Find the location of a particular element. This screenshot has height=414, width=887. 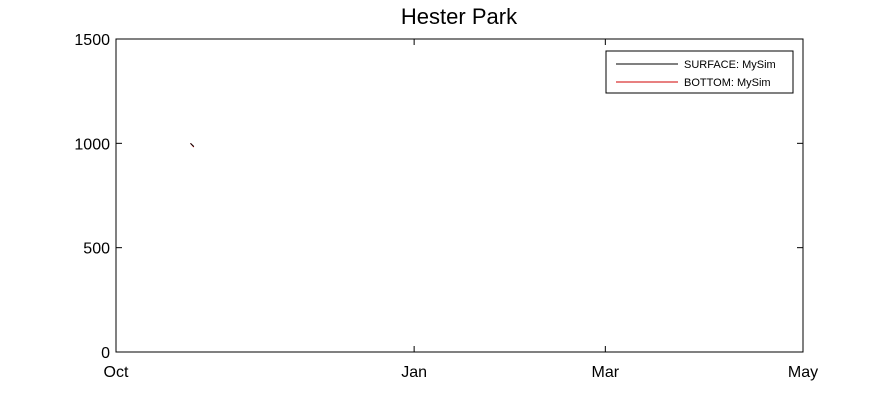

y-tick-label: 0 is located at coordinates (105, 353).